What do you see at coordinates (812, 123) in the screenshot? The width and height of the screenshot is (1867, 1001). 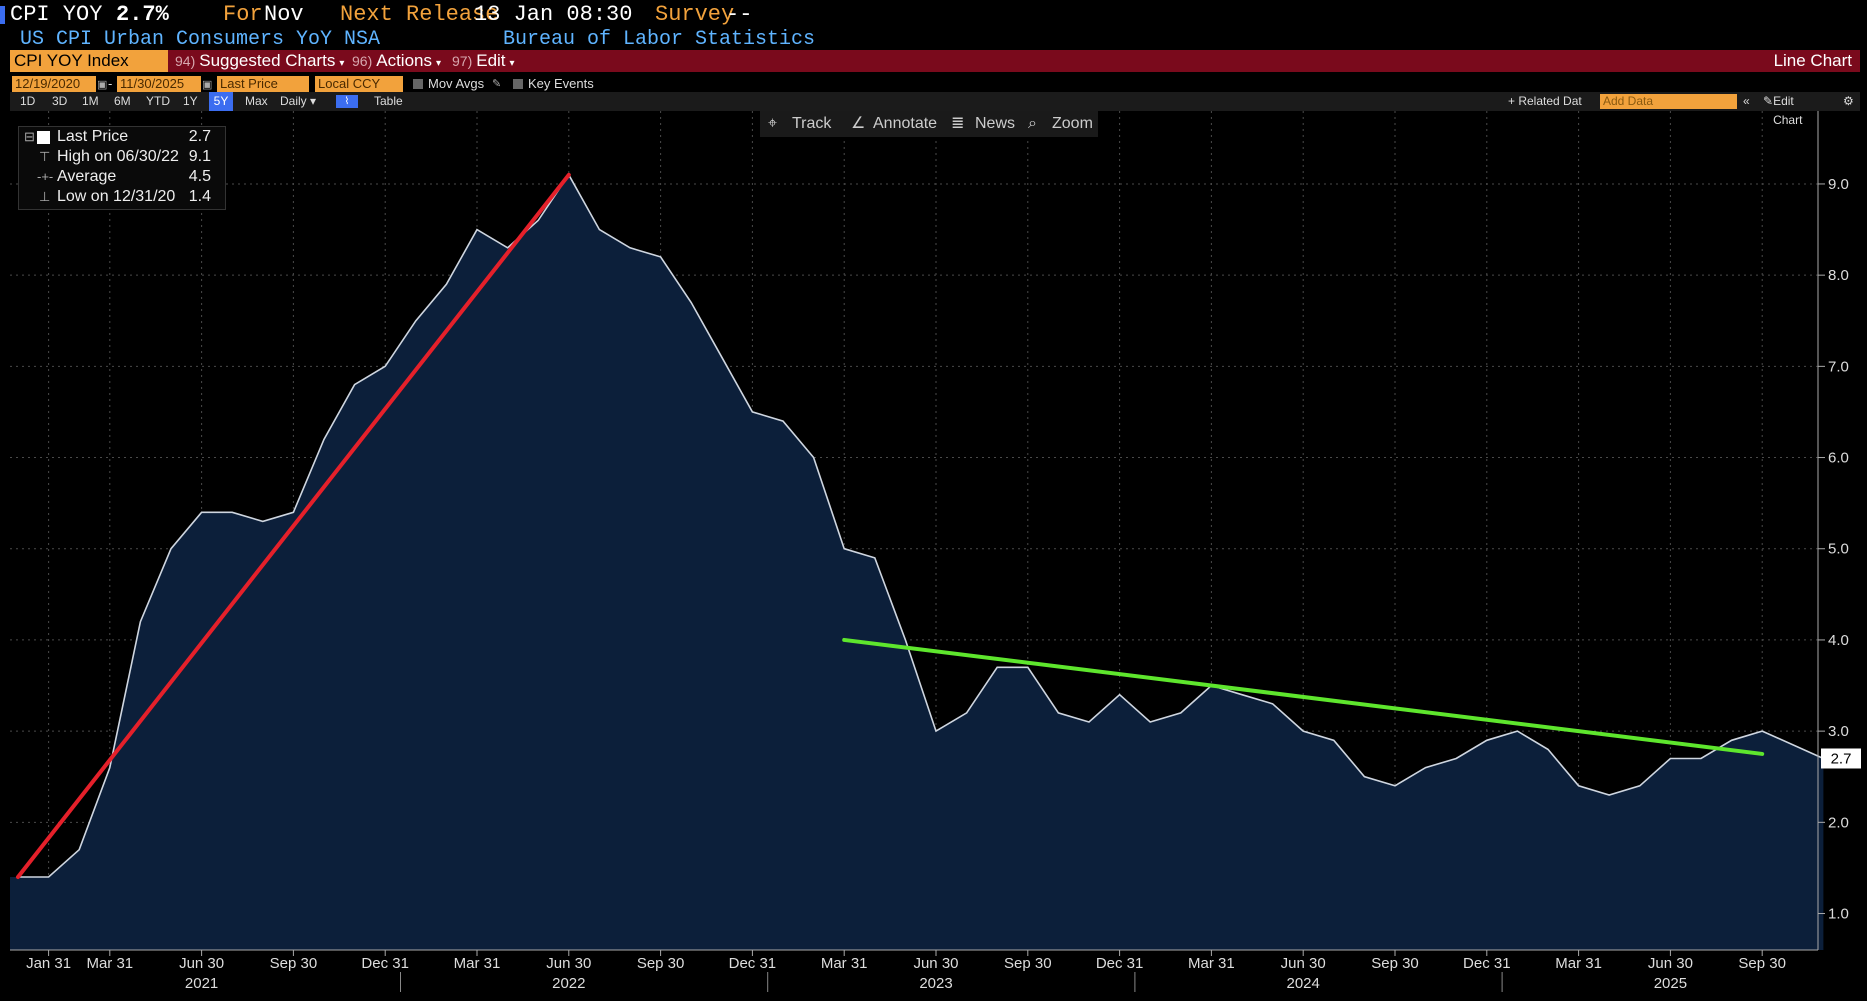 I see `track-button: Track` at bounding box center [812, 123].